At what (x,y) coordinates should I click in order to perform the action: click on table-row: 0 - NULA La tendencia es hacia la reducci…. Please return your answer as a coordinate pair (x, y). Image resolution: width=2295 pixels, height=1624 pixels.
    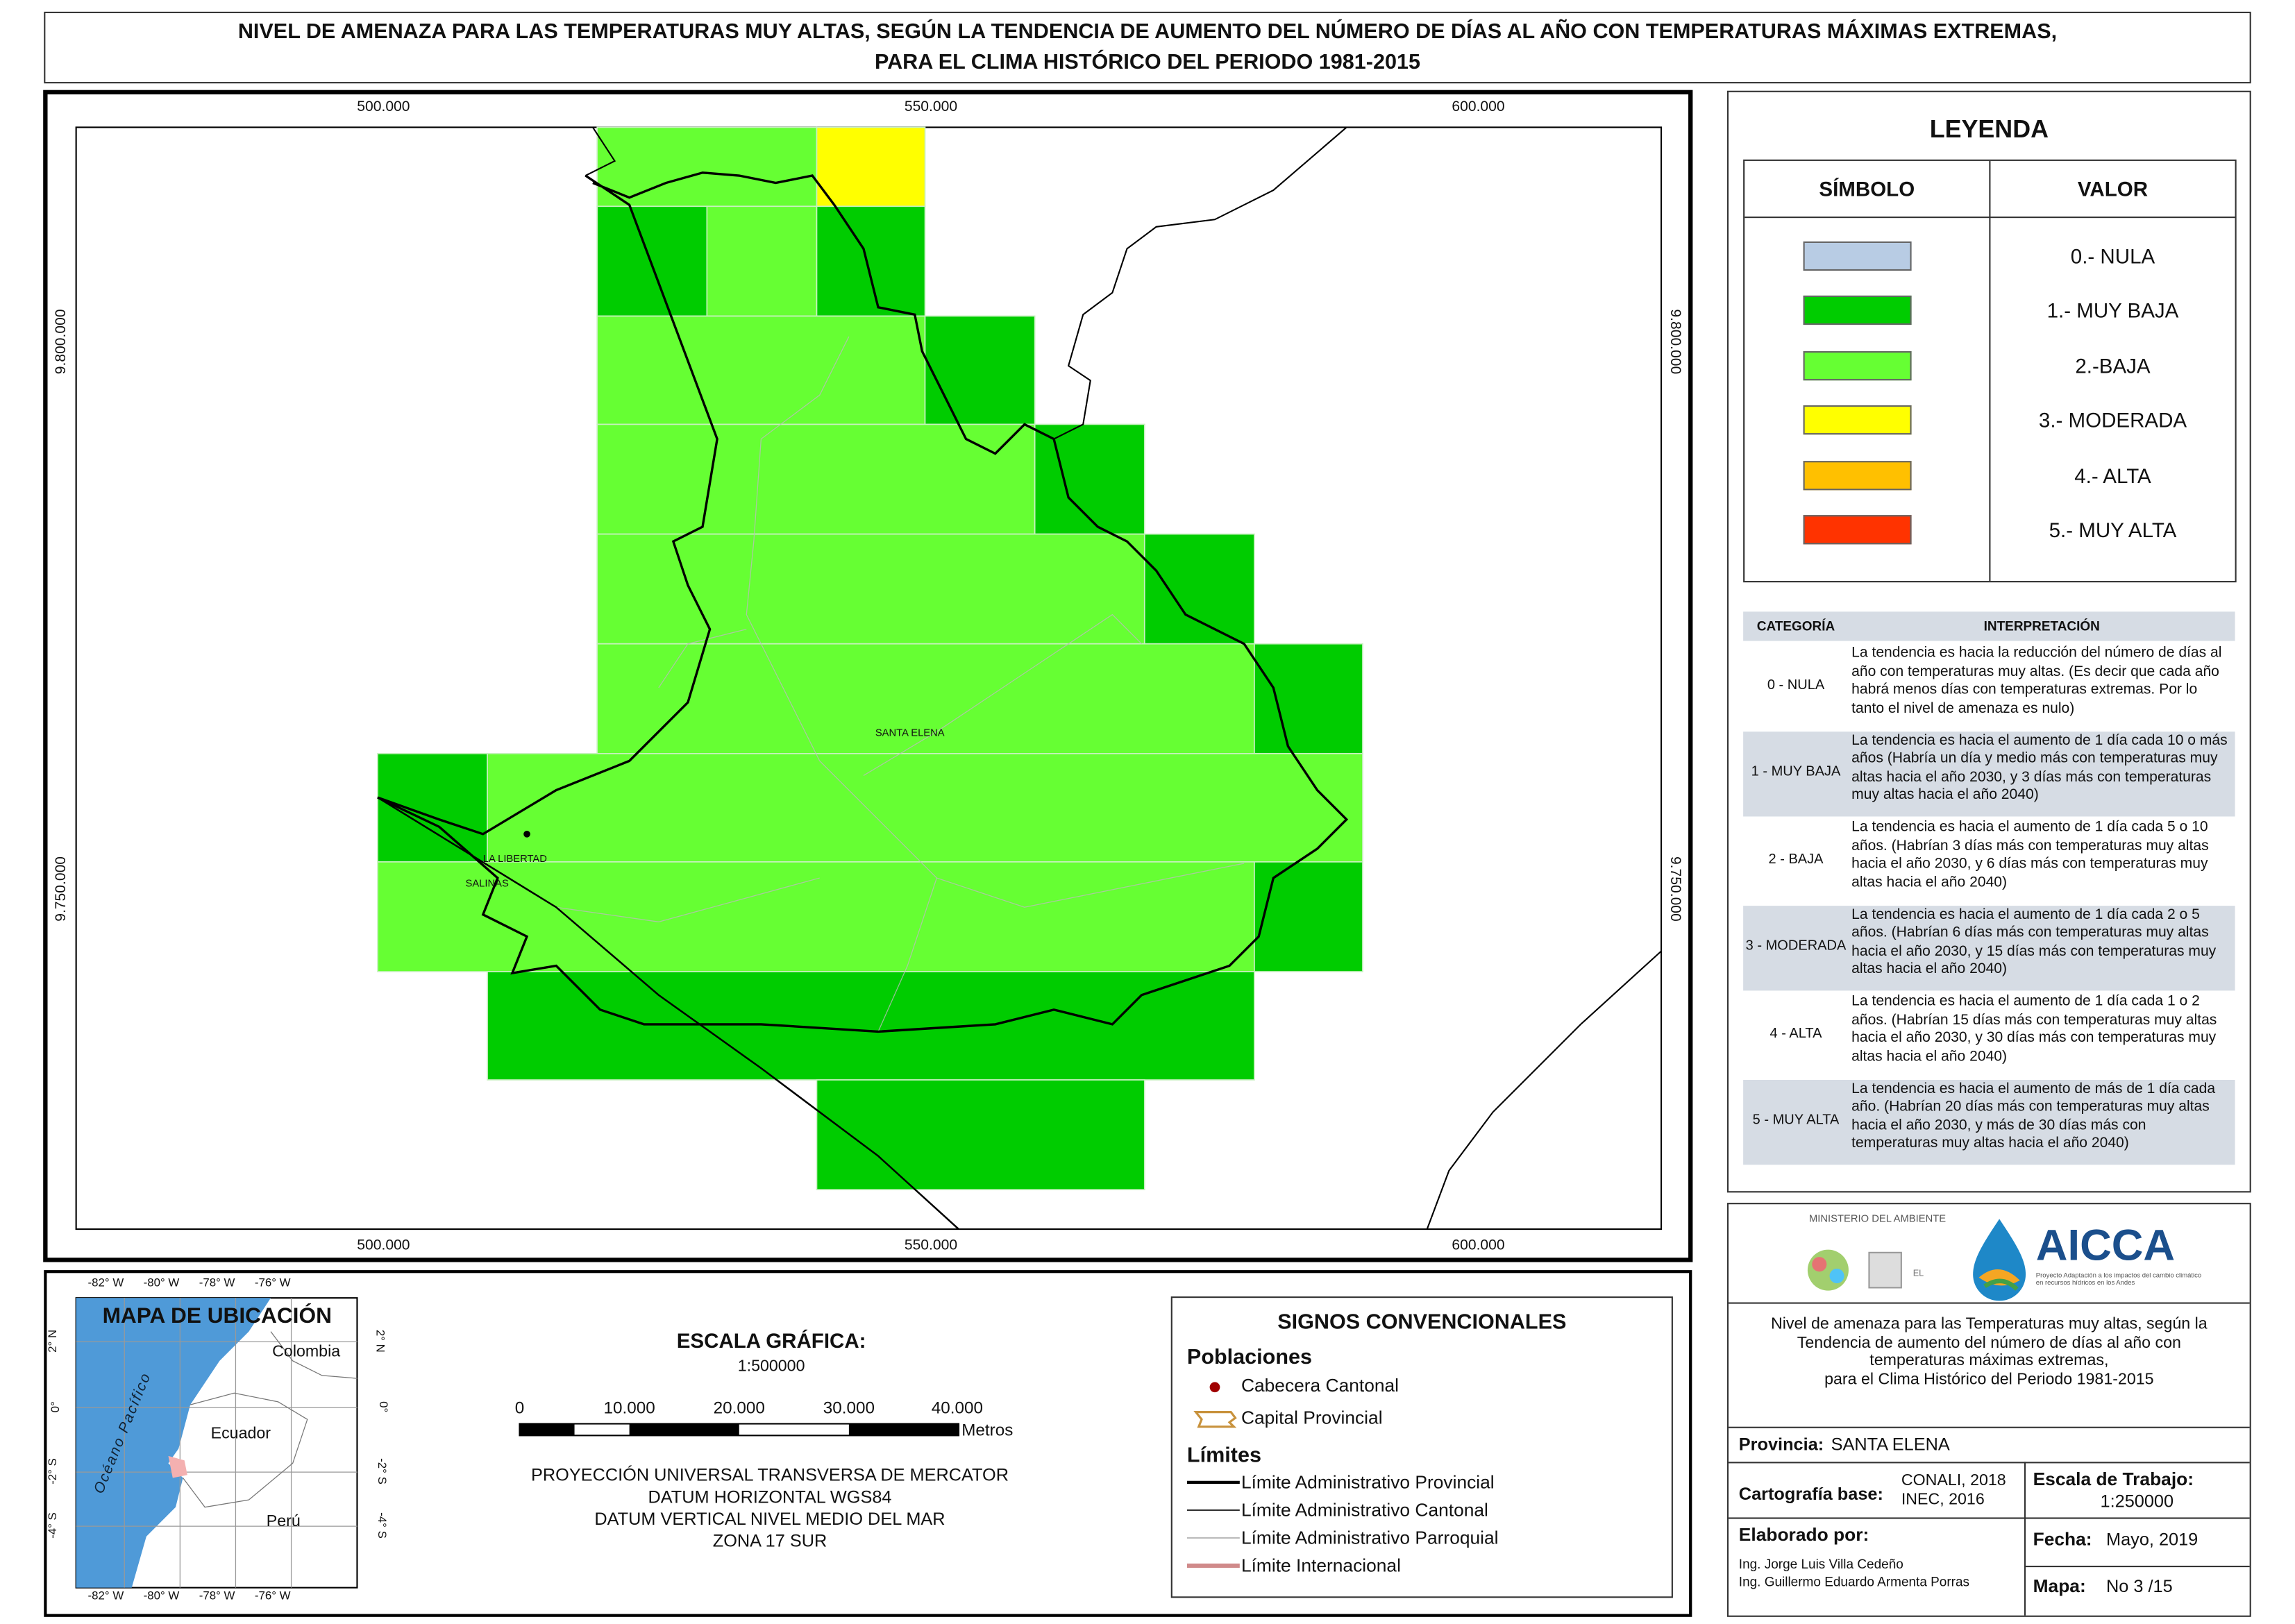
    Looking at the image, I should click on (1989, 686).